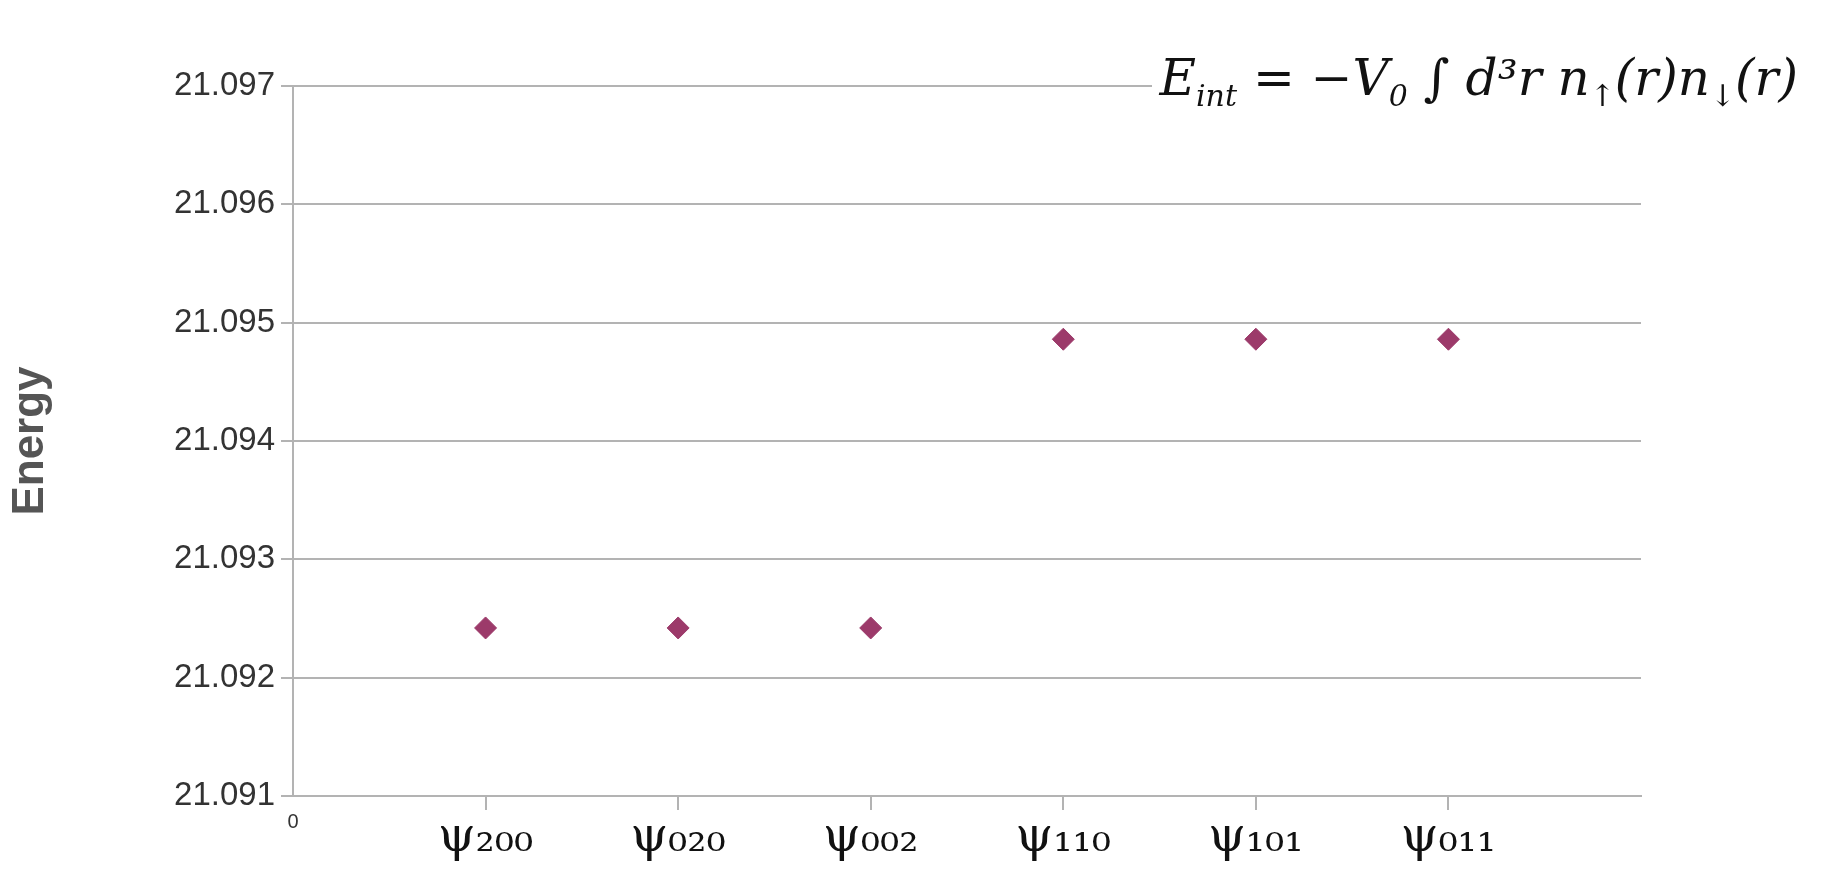  Describe the element at coordinates (224, 675) in the screenshot. I see `y-tick-label: 21.092` at that location.